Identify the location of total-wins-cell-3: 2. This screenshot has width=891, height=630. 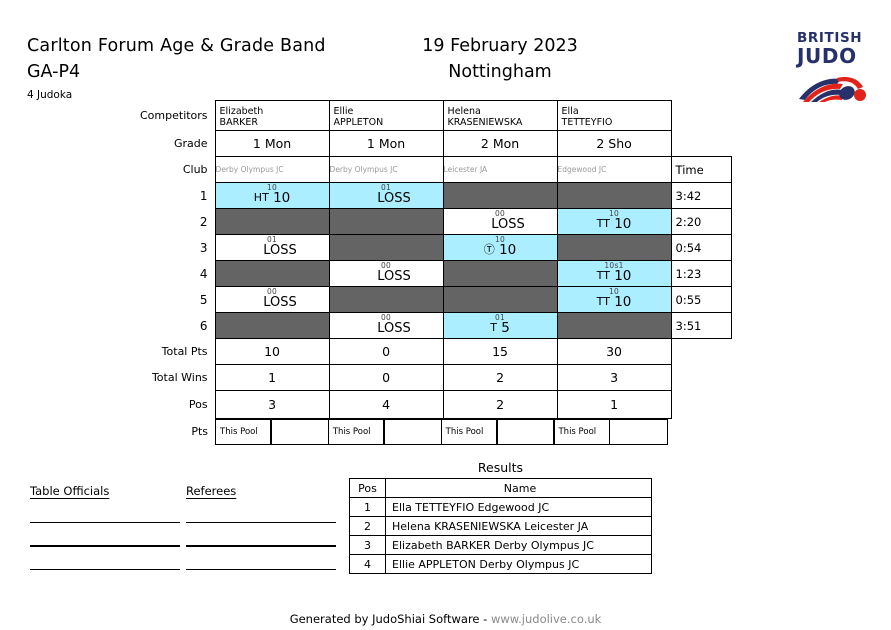
(500, 377).